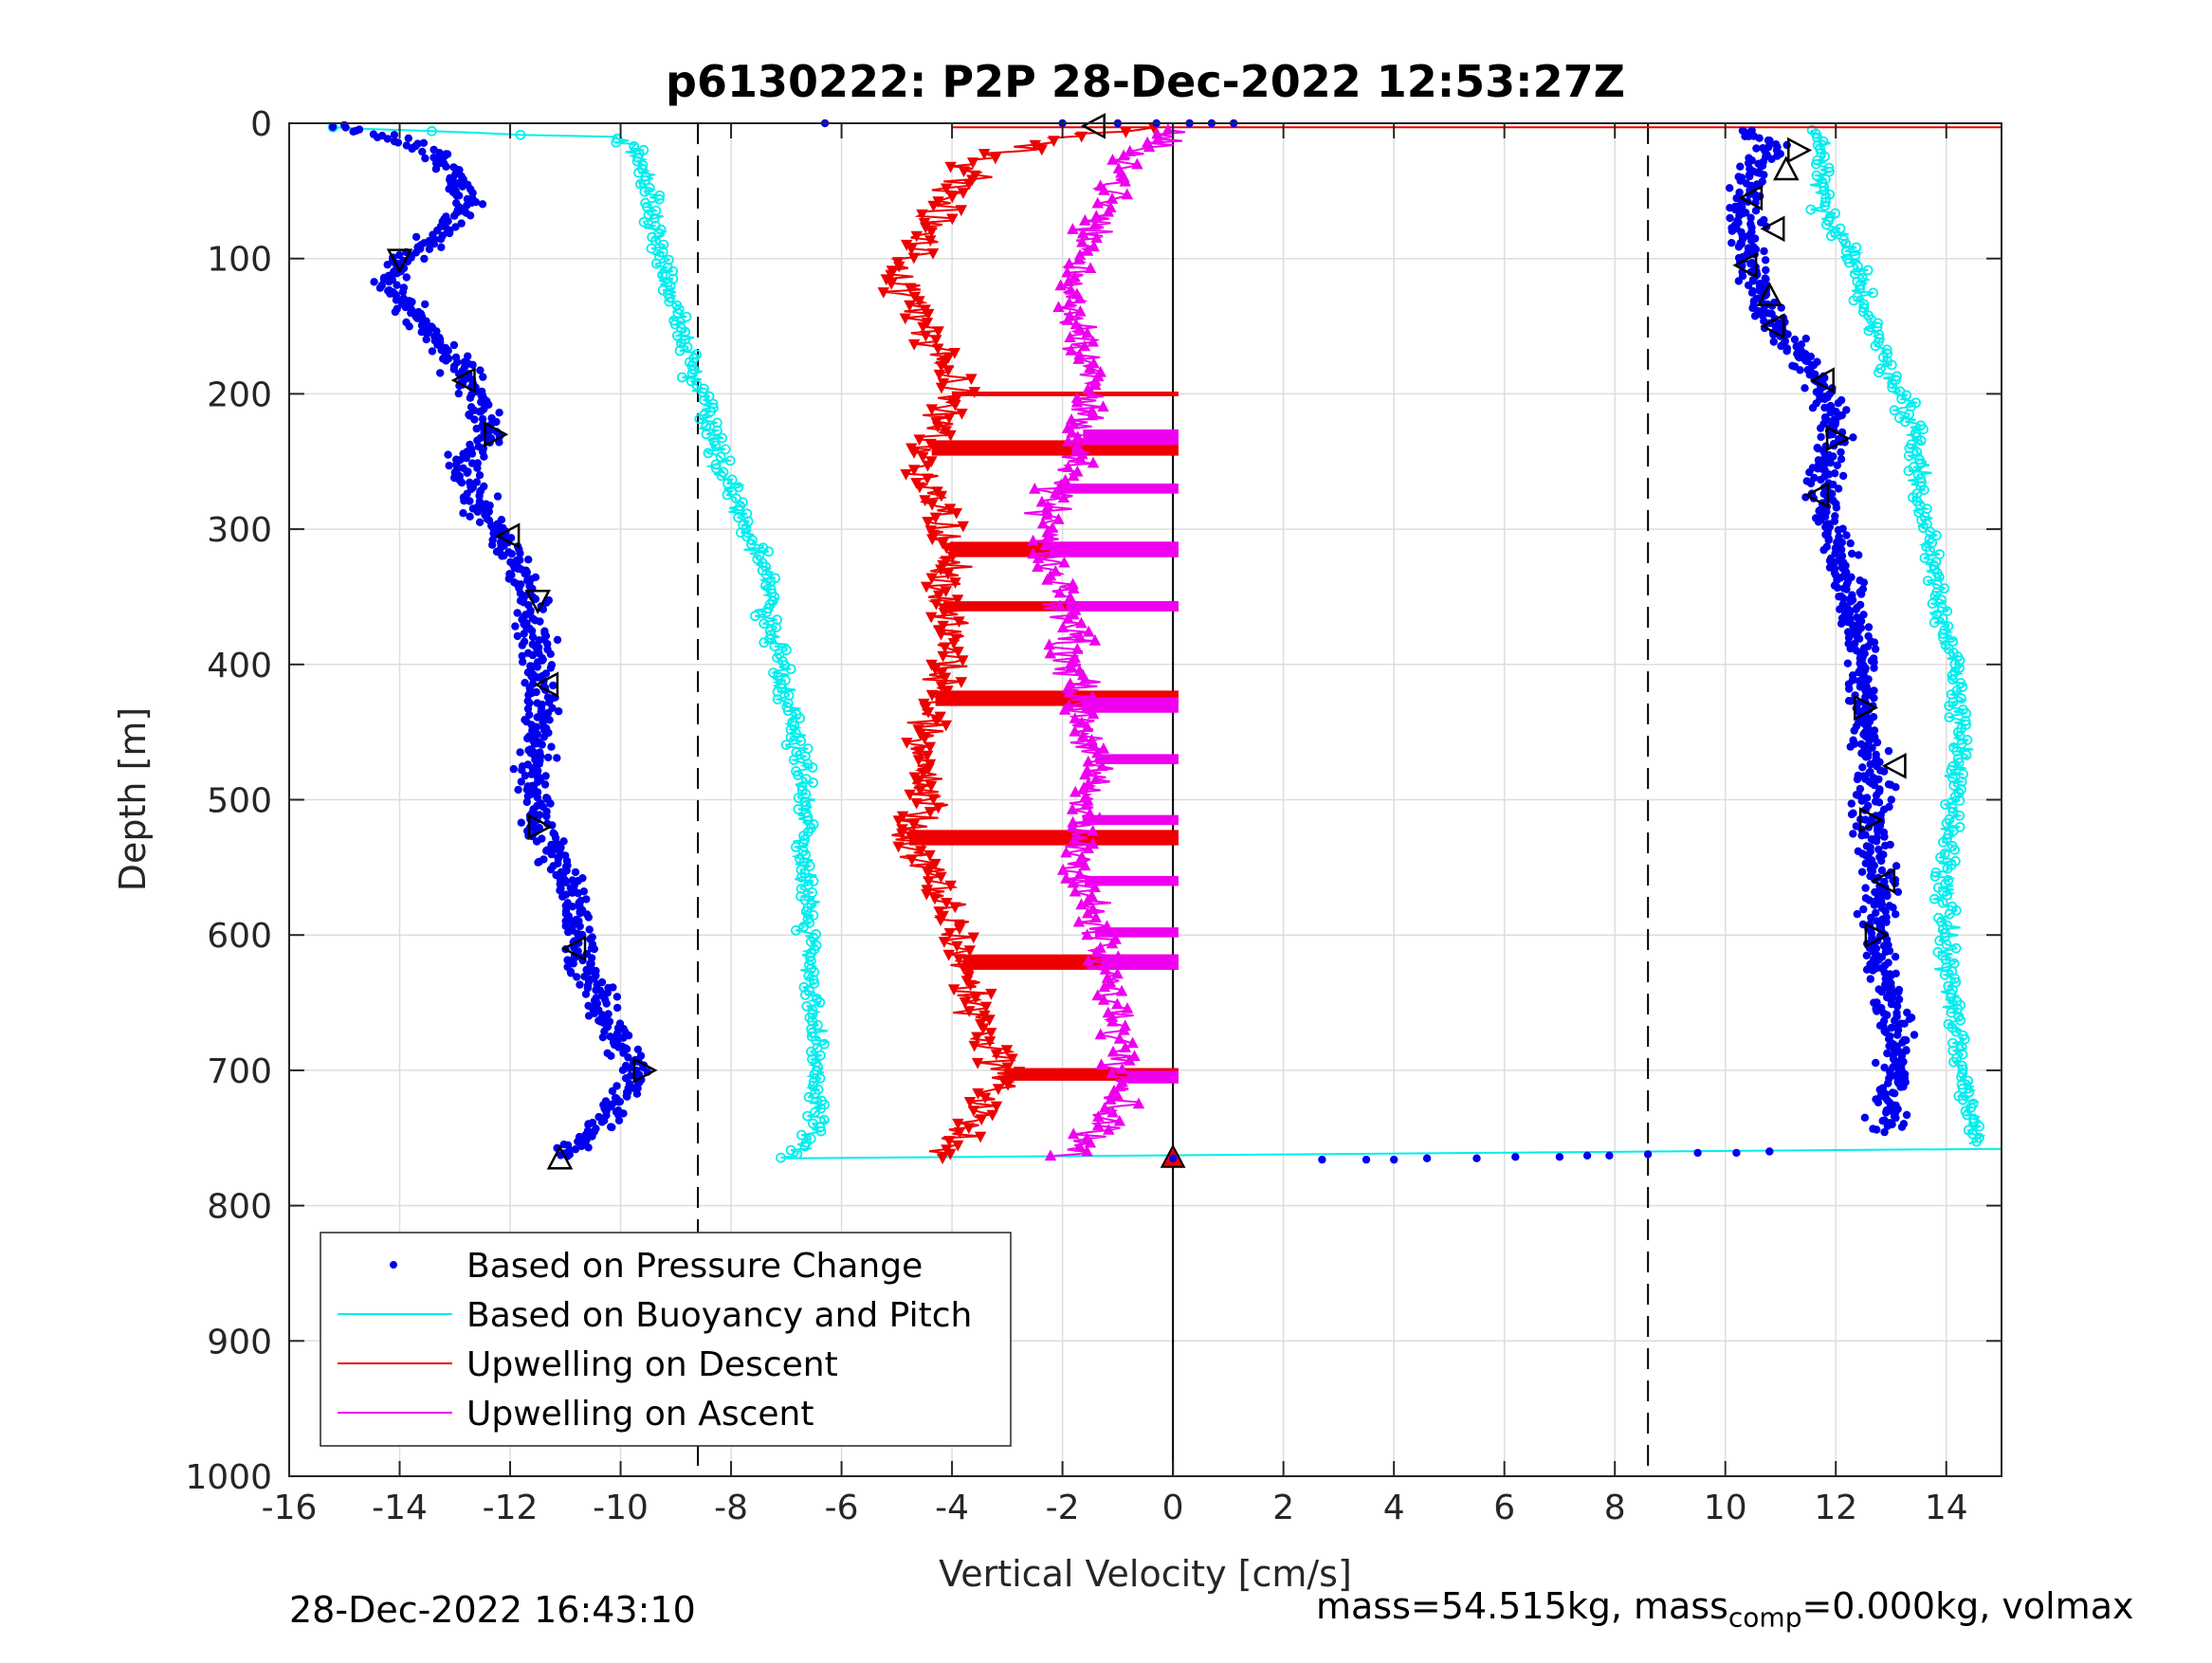  What do you see at coordinates (694, 1266) in the screenshot?
I see `legend-label: Based on Pressure Change` at bounding box center [694, 1266].